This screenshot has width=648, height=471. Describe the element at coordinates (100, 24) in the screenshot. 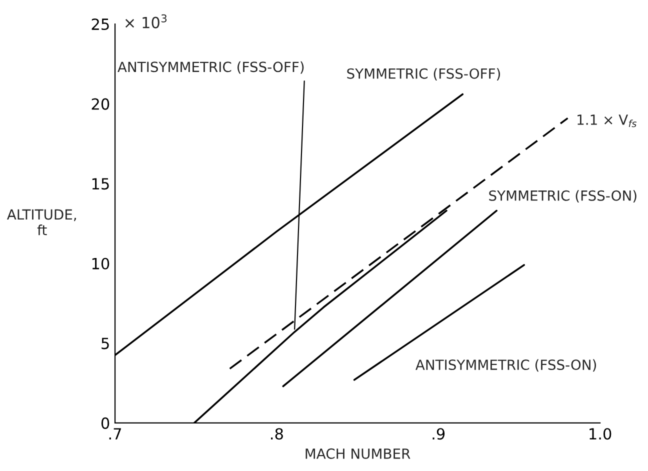

I see `y-tick-label: 25` at that location.